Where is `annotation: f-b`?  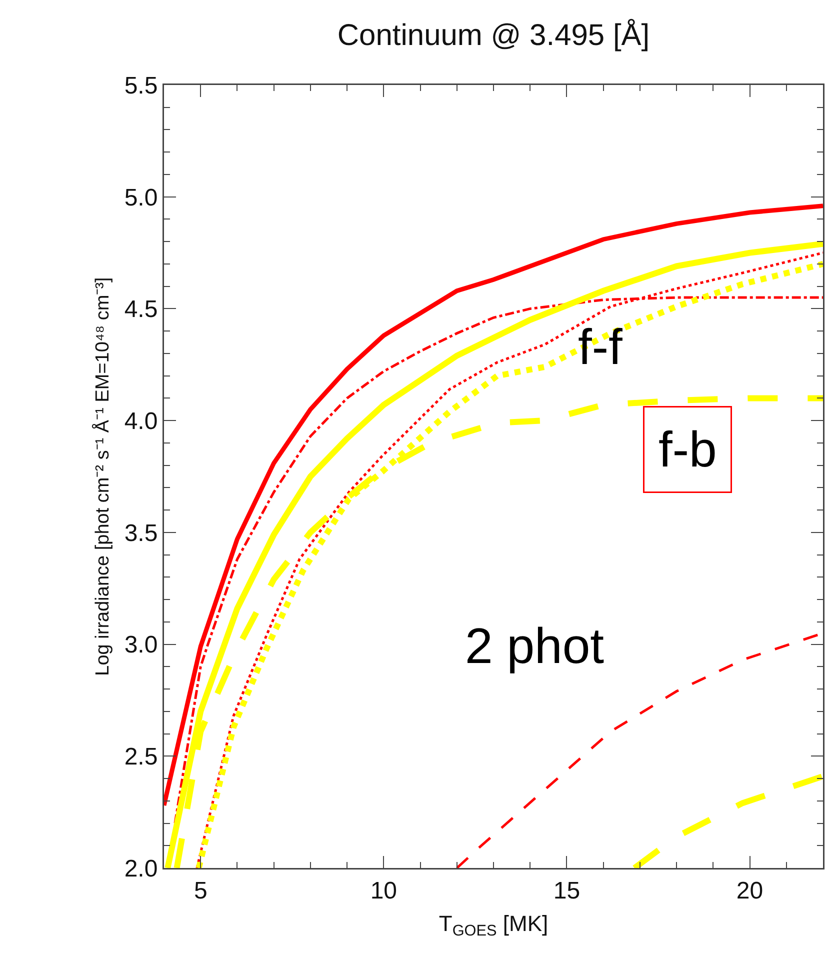
annotation: f-b is located at coordinates (687, 450).